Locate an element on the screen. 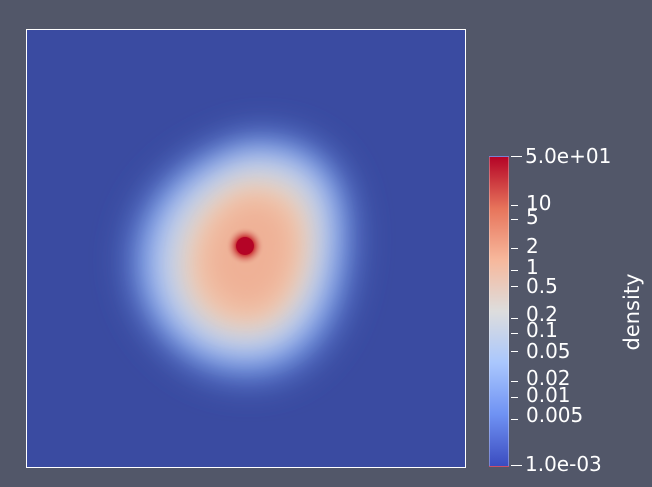 This screenshot has height=487, width=652. colorbar-min-tick is located at coordinates (516, 465).